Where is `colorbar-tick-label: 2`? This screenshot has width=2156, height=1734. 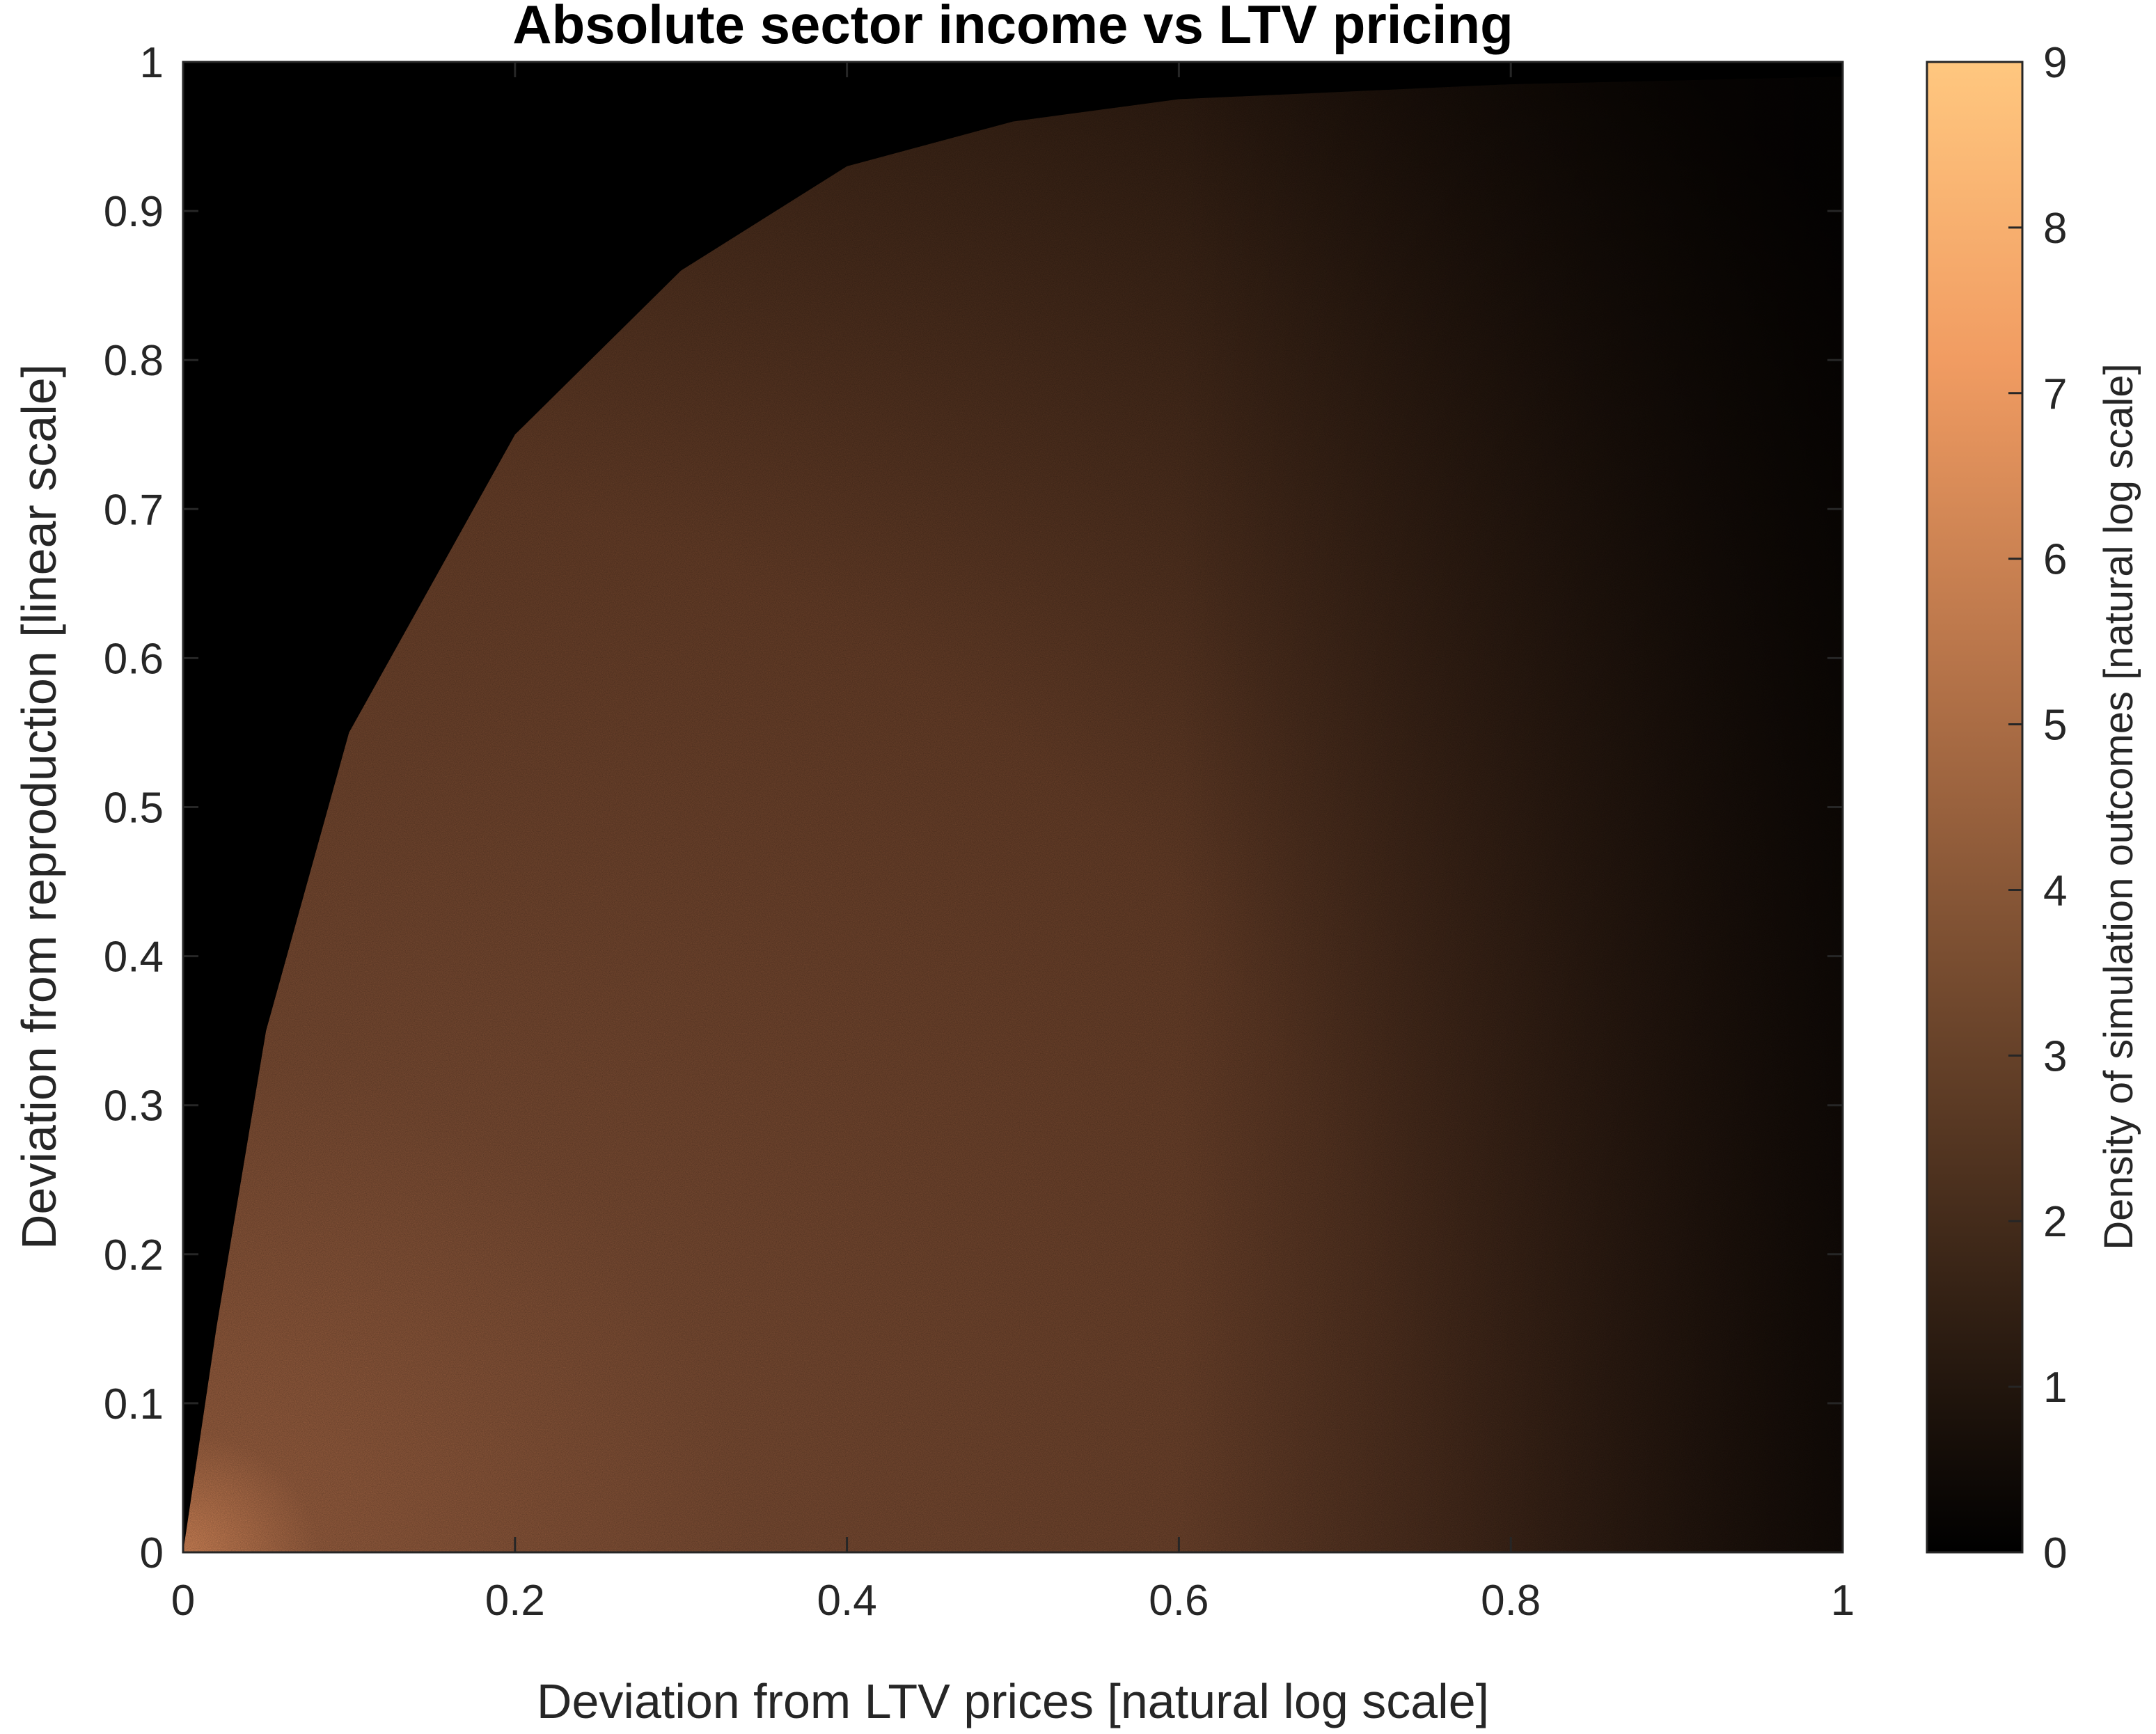
colorbar-tick-label: 2 is located at coordinates (2055, 1222).